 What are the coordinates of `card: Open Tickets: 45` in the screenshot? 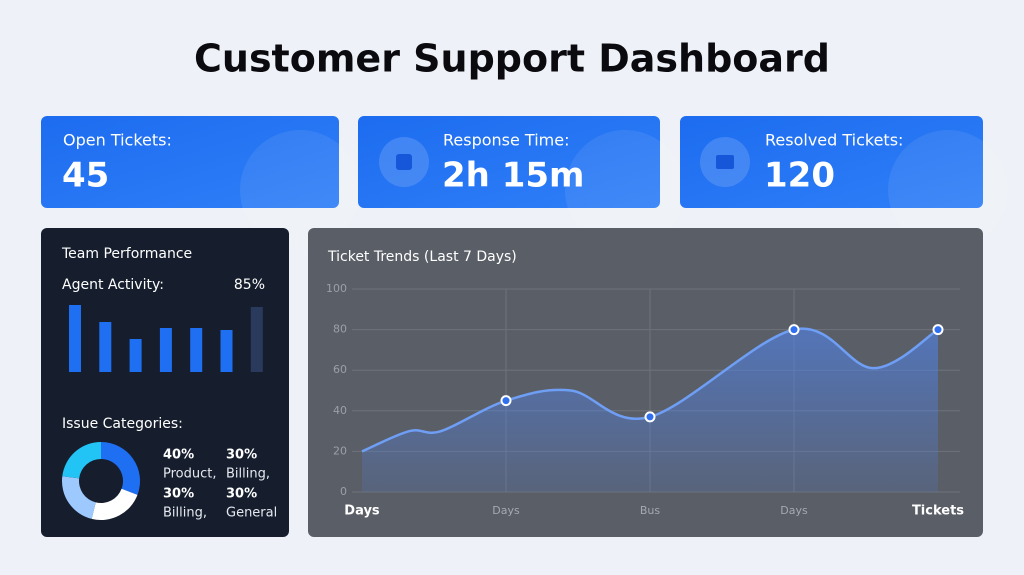 It's located at (200, 183).